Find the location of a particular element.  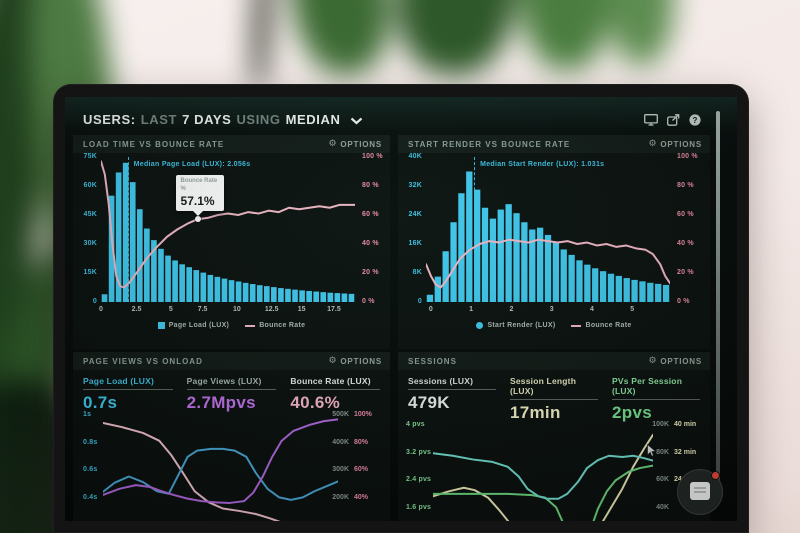

y-axis-label: 75K is located at coordinates (90, 156).